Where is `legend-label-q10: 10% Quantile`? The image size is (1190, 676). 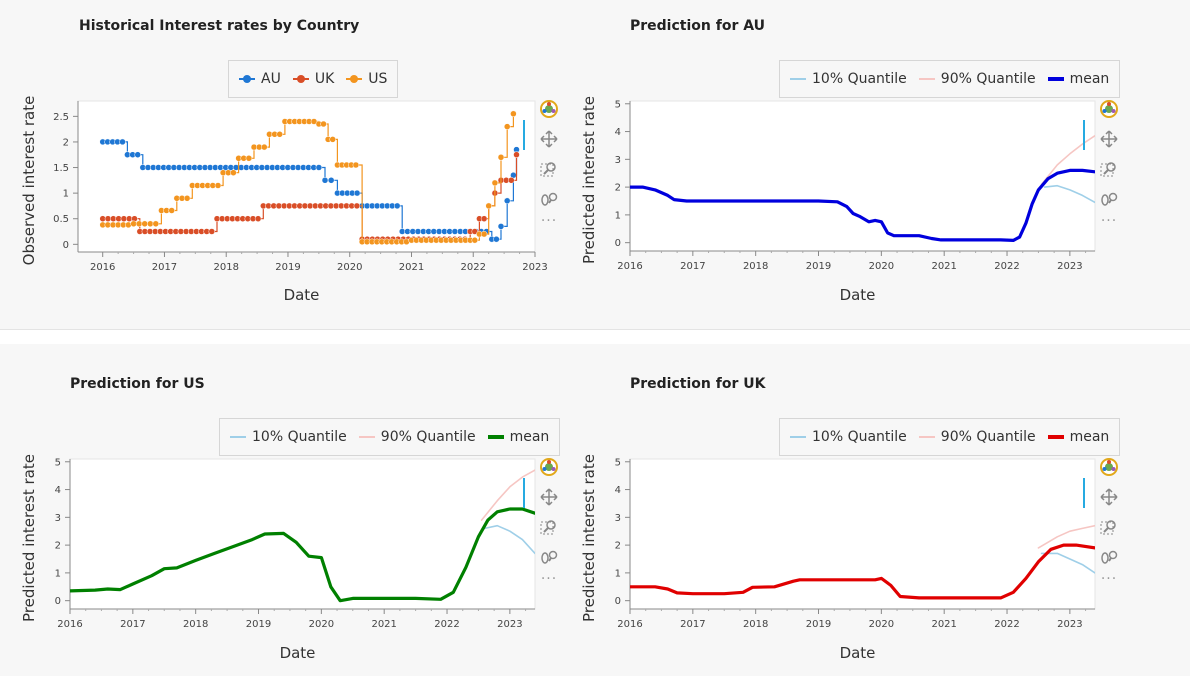
legend-label-q10: 10% Quantile is located at coordinates (859, 437).